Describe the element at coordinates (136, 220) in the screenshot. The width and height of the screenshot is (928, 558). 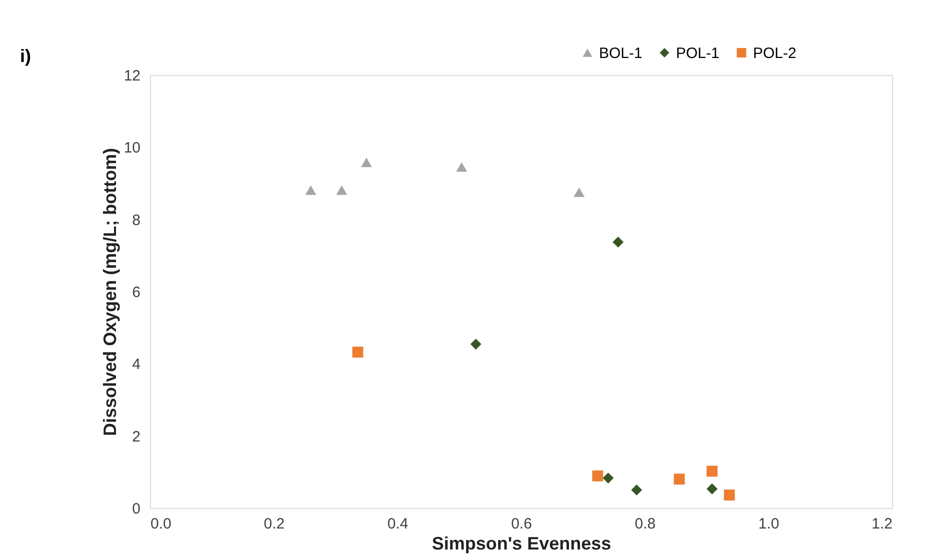
I see `y-tick-label: 8` at that location.